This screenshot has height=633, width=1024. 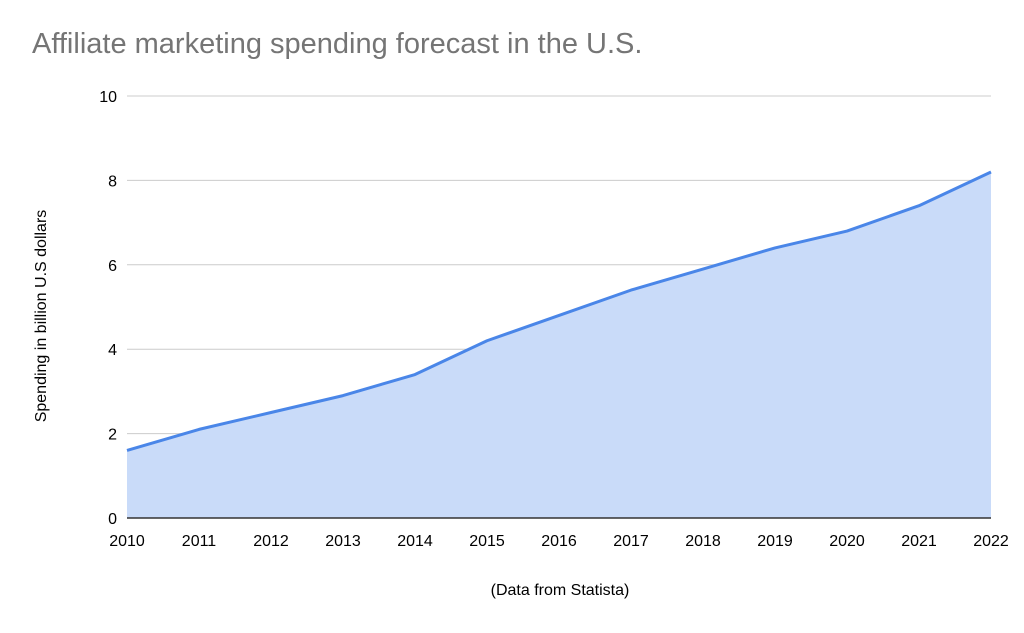 I want to click on x-tick-label: 2014, so click(x=415, y=541).